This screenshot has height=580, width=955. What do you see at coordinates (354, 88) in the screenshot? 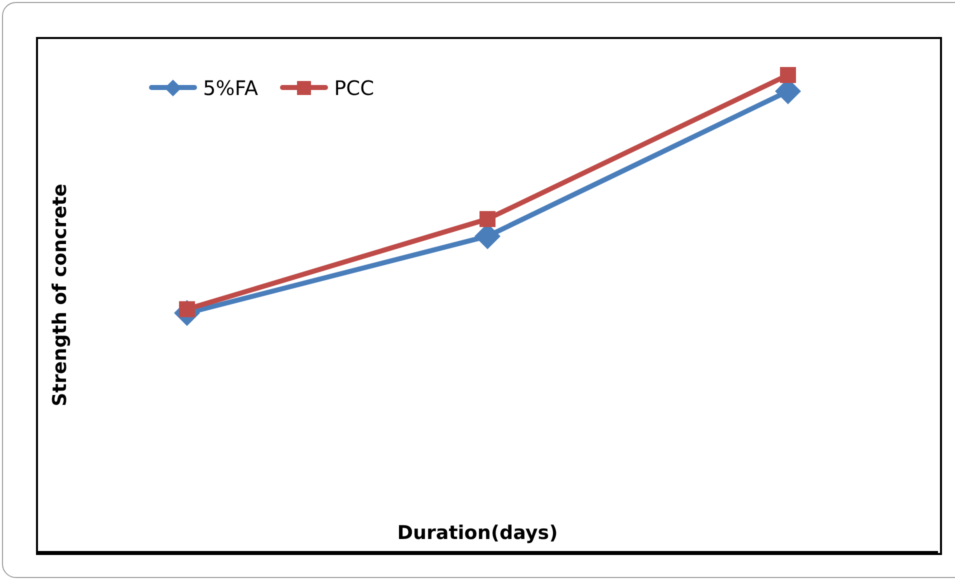
I see `legend-label: PCC` at bounding box center [354, 88].